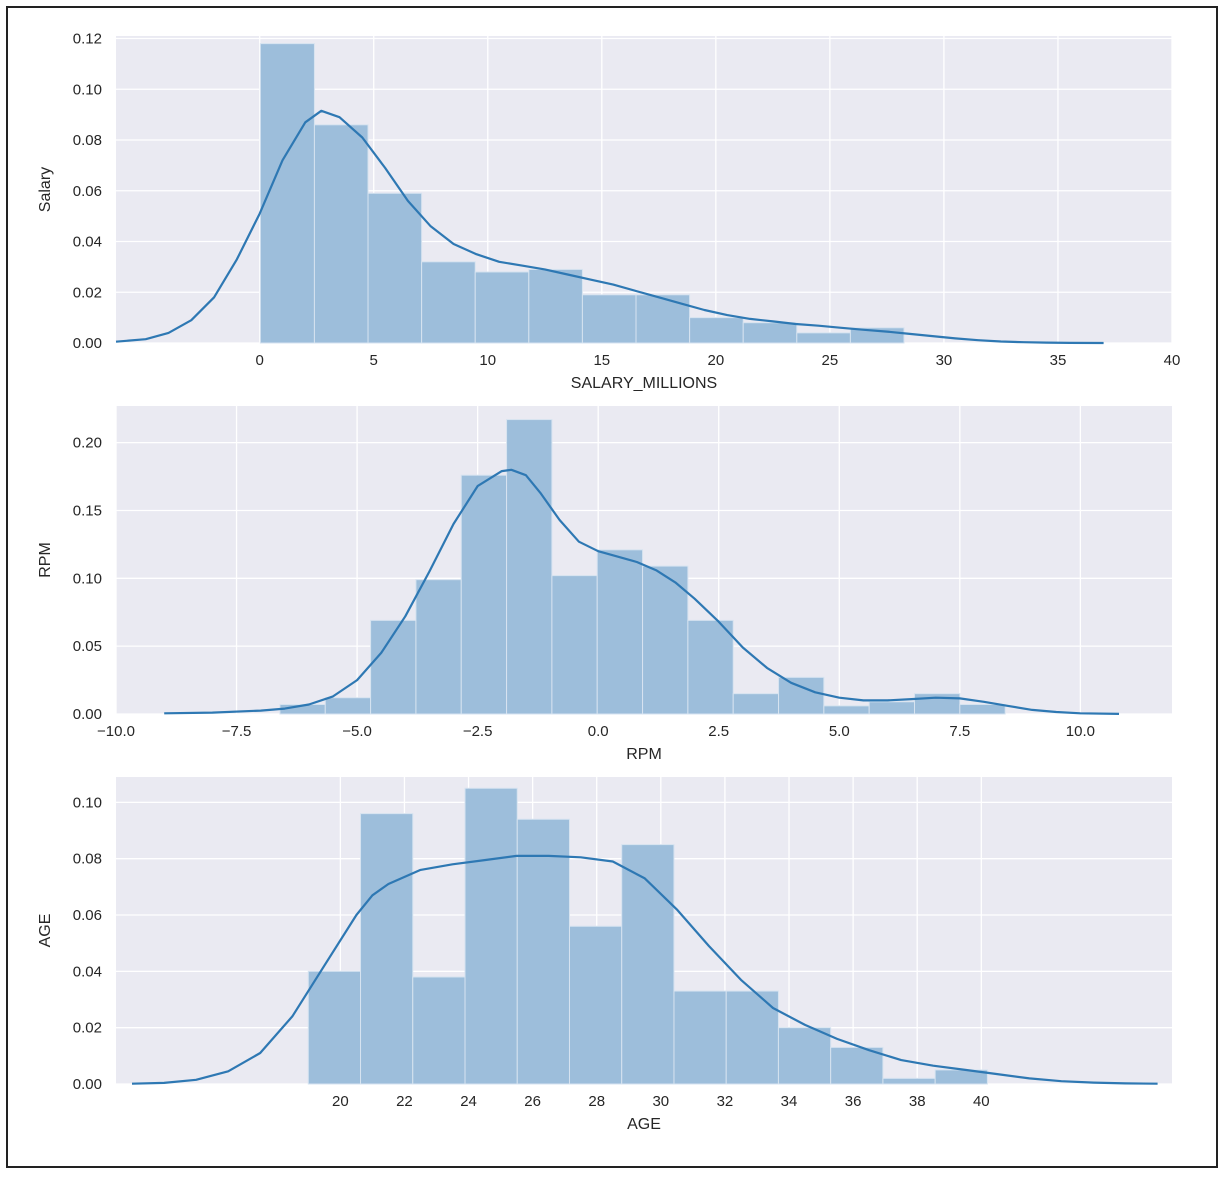 Image resolution: width=1228 pixels, height=1181 pixels. Describe the element at coordinates (87, 443) in the screenshot. I see `y-tick-label: 0.20` at that location.